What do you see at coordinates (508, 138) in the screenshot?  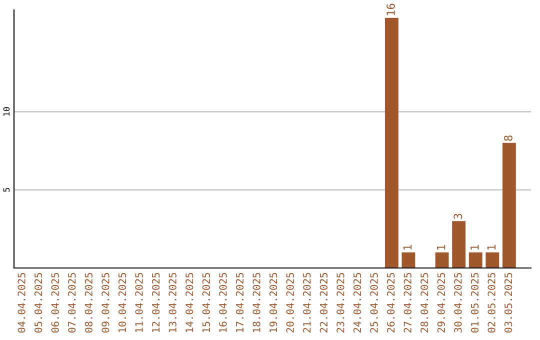 I see `data-label: 8` at bounding box center [508, 138].